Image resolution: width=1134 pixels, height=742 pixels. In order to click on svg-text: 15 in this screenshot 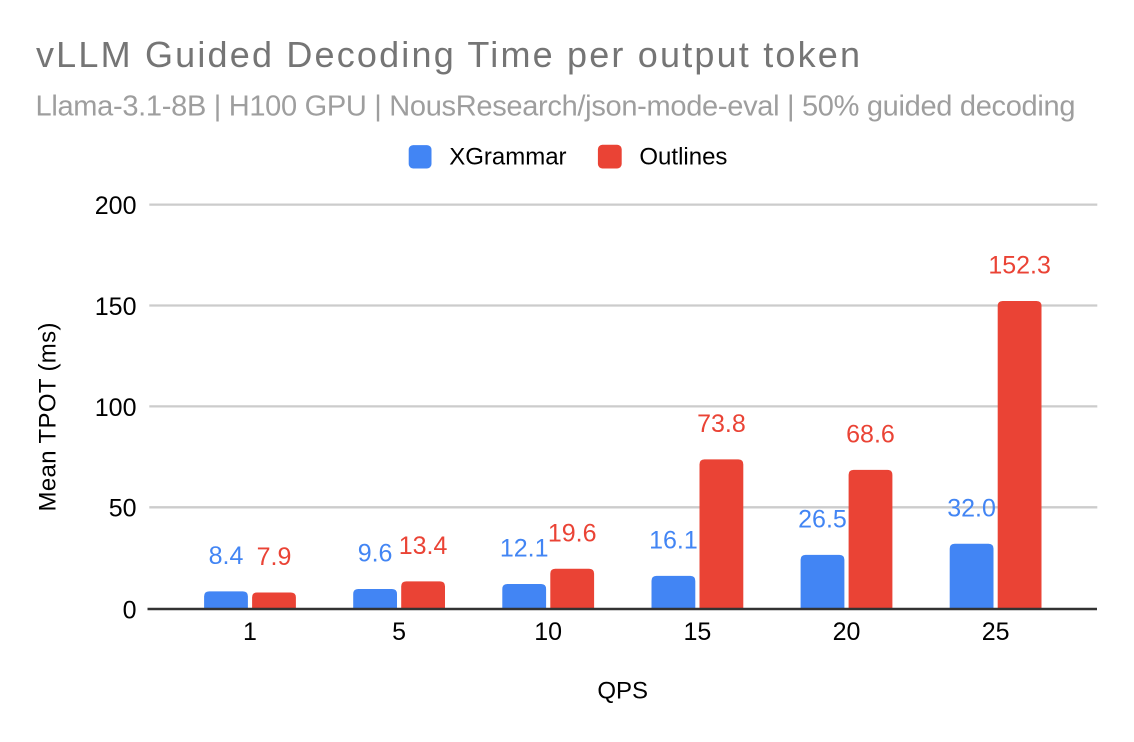, I will do `click(697, 632)`.